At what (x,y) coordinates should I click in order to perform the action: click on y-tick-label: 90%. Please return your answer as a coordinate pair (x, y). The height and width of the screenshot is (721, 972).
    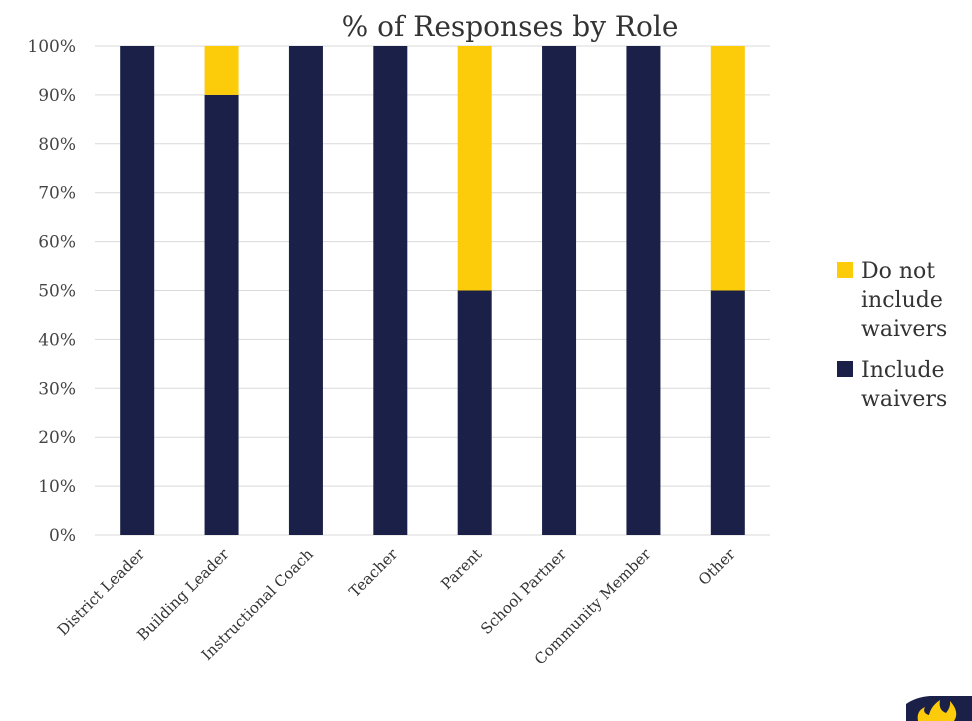
    Looking at the image, I should click on (57, 96).